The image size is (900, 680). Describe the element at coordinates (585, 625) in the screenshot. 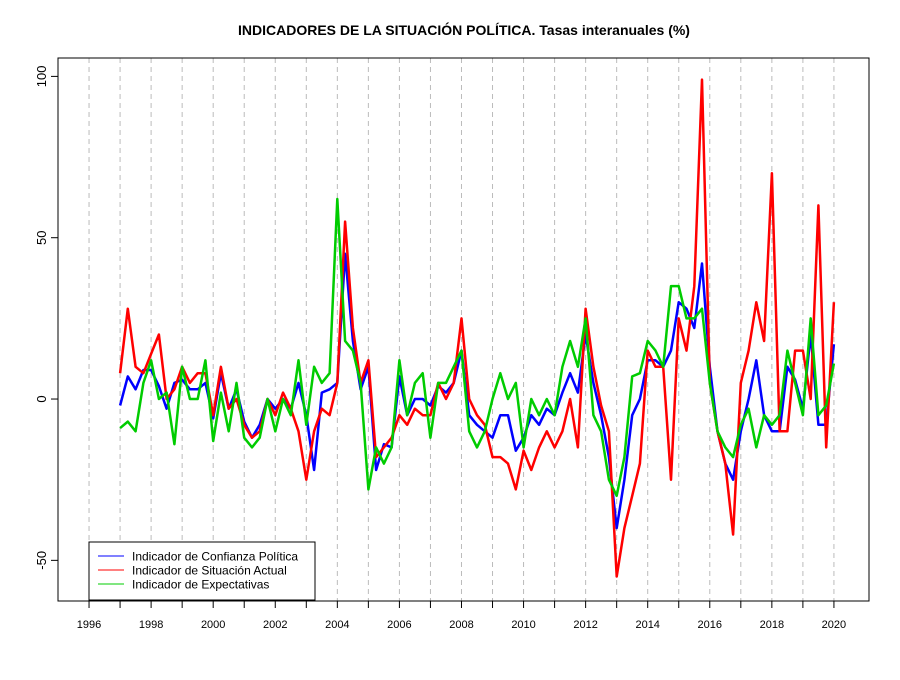

I see `x-tick-label: 2012` at that location.